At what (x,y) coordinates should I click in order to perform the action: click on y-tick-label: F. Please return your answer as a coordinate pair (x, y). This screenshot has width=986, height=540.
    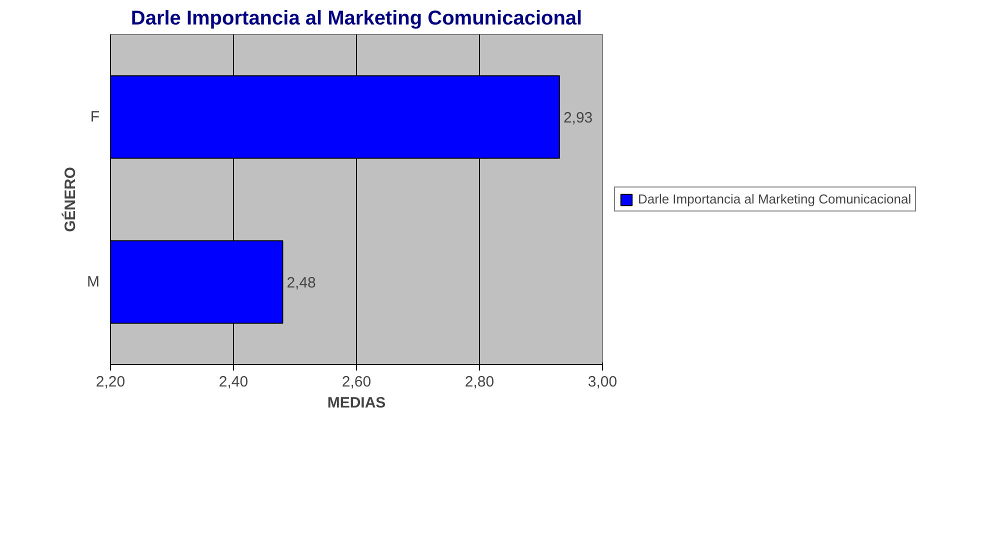
    Looking at the image, I should click on (95, 117).